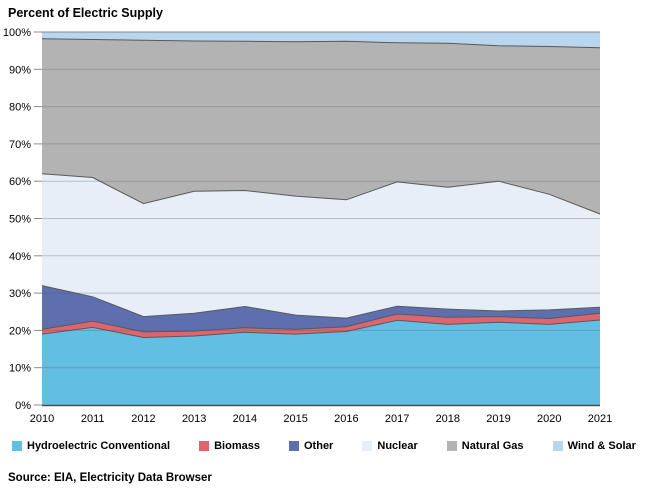 Image resolution: width=645 pixels, height=500 pixels. I want to click on legend-item-wind-solar: Wind & Solar, so click(594, 446).